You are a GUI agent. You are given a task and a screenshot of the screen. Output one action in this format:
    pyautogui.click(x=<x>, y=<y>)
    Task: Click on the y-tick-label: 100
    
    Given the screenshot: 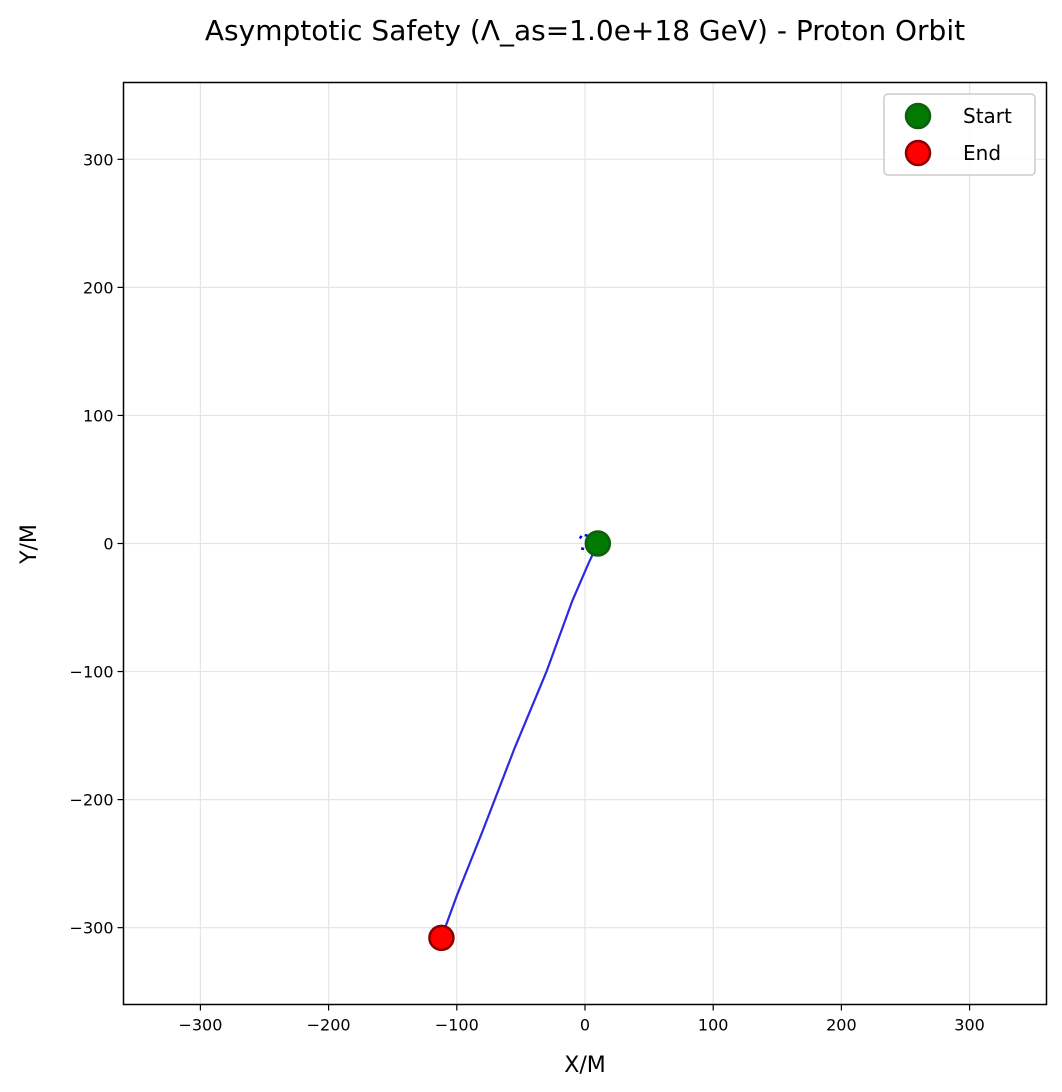 What is the action you would take?
    pyautogui.click(x=98, y=415)
    